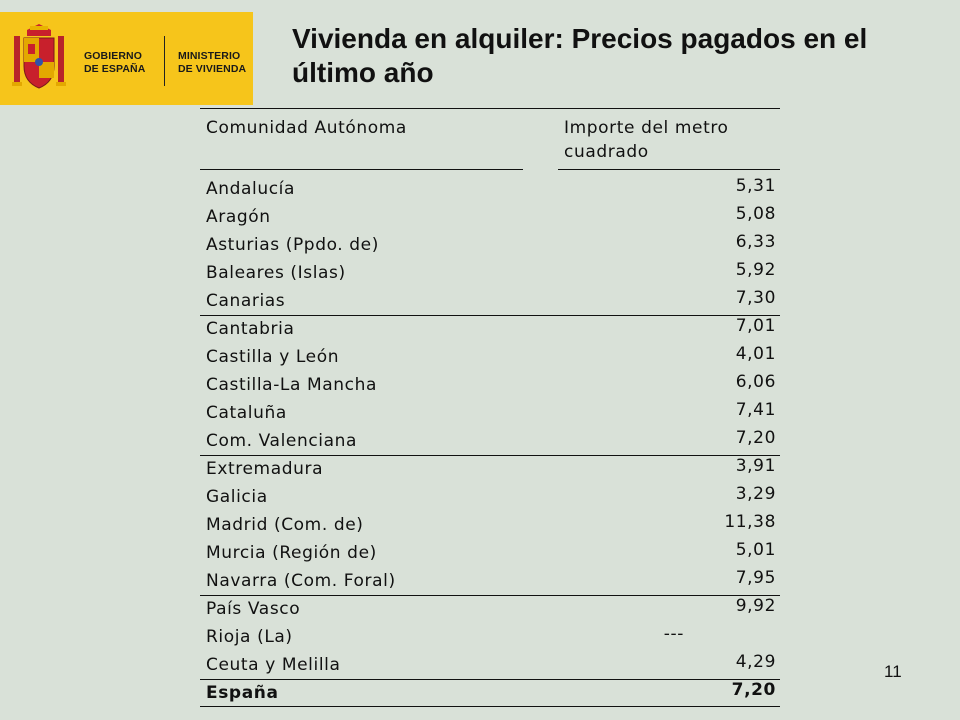  What do you see at coordinates (490, 470) in the screenshot?
I see `table-row: Extremadura 3,91` at bounding box center [490, 470].